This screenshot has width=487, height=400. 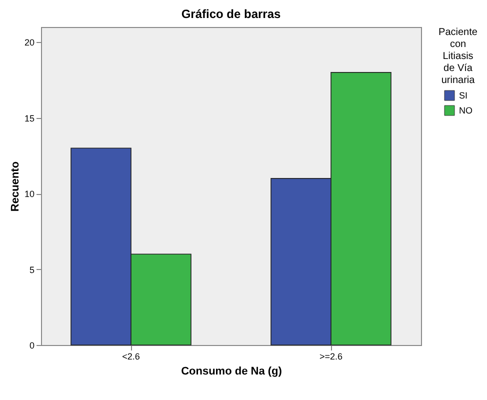 What do you see at coordinates (15, 186) in the screenshot?
I see `y-axis-title: Recuento` at bounding box center [15, 186].